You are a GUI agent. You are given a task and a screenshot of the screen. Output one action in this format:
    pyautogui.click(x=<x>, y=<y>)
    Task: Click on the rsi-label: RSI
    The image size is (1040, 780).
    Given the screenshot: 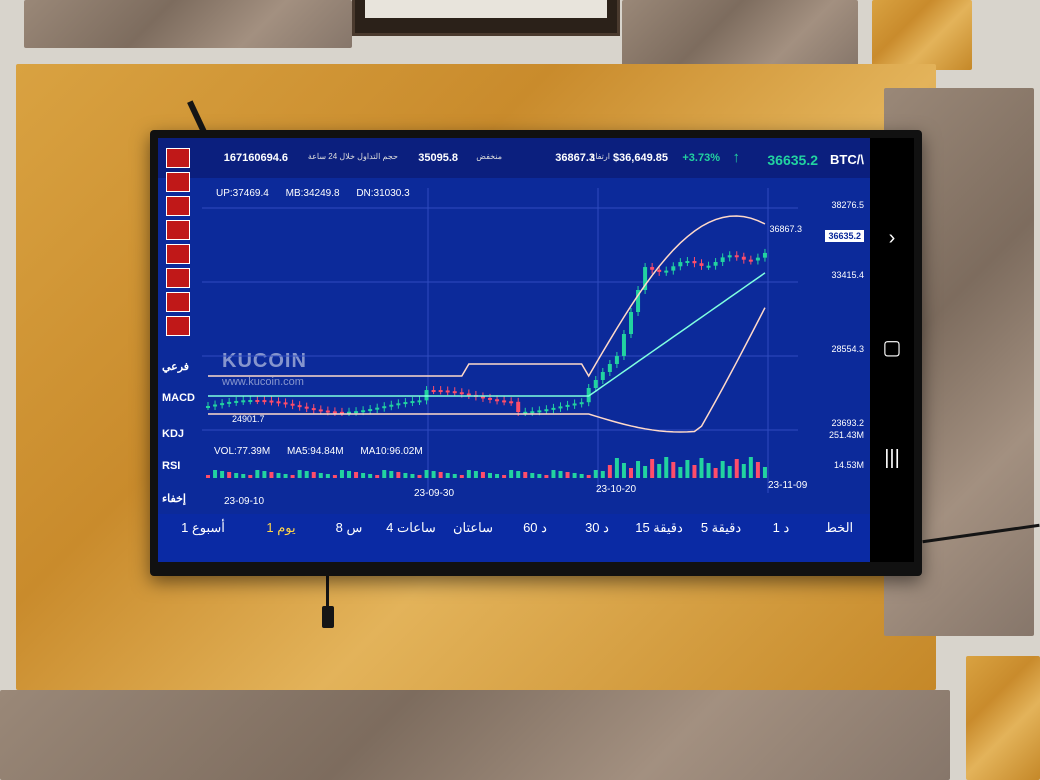 What is the action you would take?
    pyautogui.click(x=171, y=466)
    